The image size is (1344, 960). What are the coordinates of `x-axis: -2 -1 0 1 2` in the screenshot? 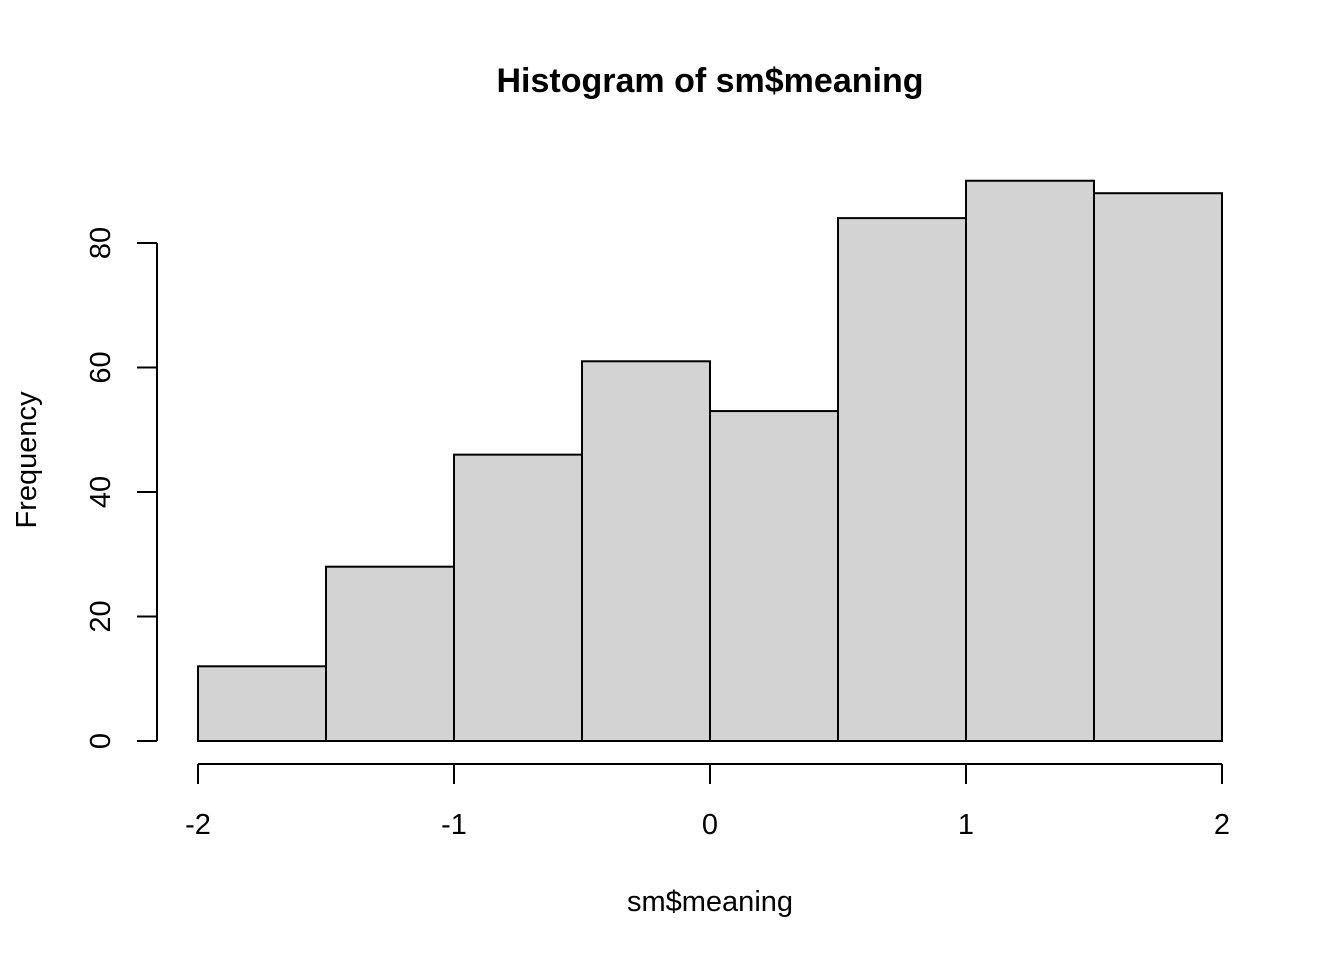 It's located at (707, 802).